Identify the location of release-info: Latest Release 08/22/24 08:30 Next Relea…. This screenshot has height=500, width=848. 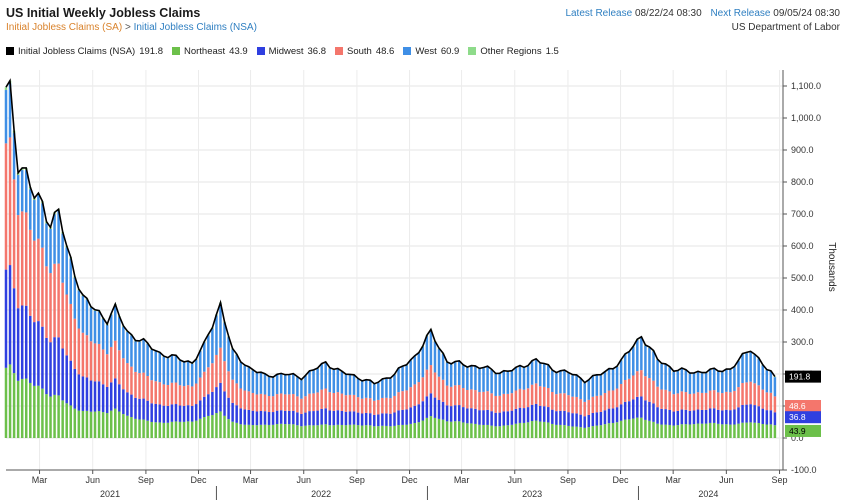
(702, 13).